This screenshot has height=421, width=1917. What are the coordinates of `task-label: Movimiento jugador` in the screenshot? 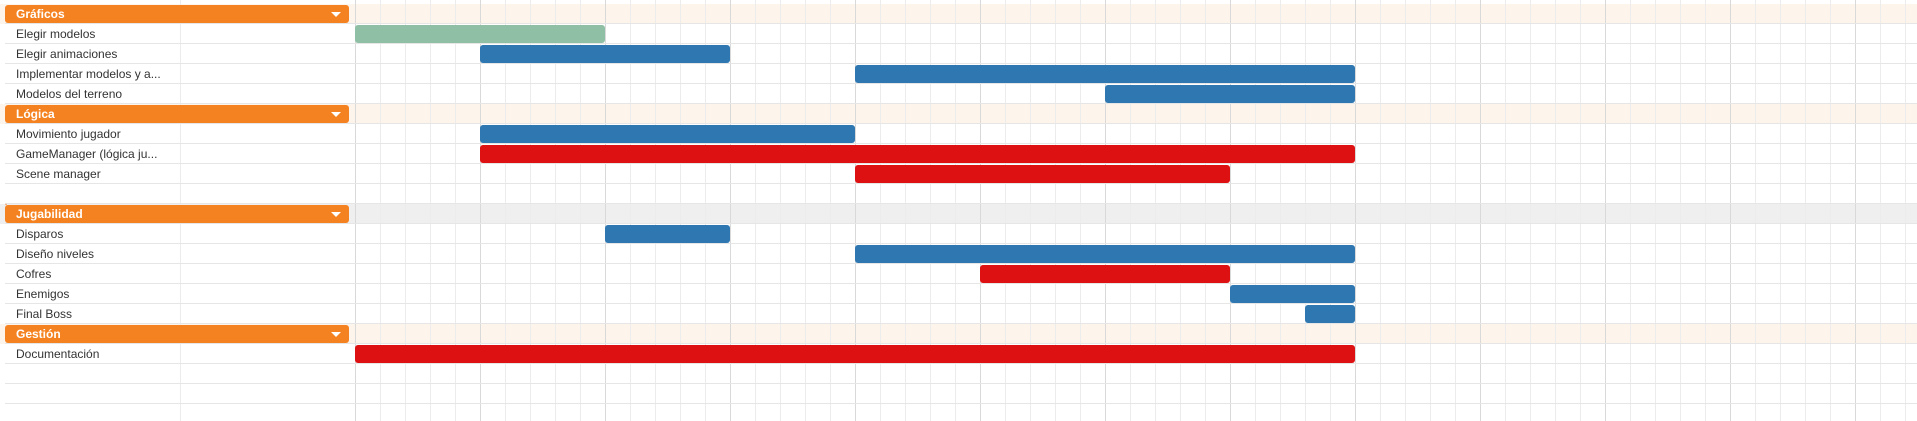 It's located at (68, 134).